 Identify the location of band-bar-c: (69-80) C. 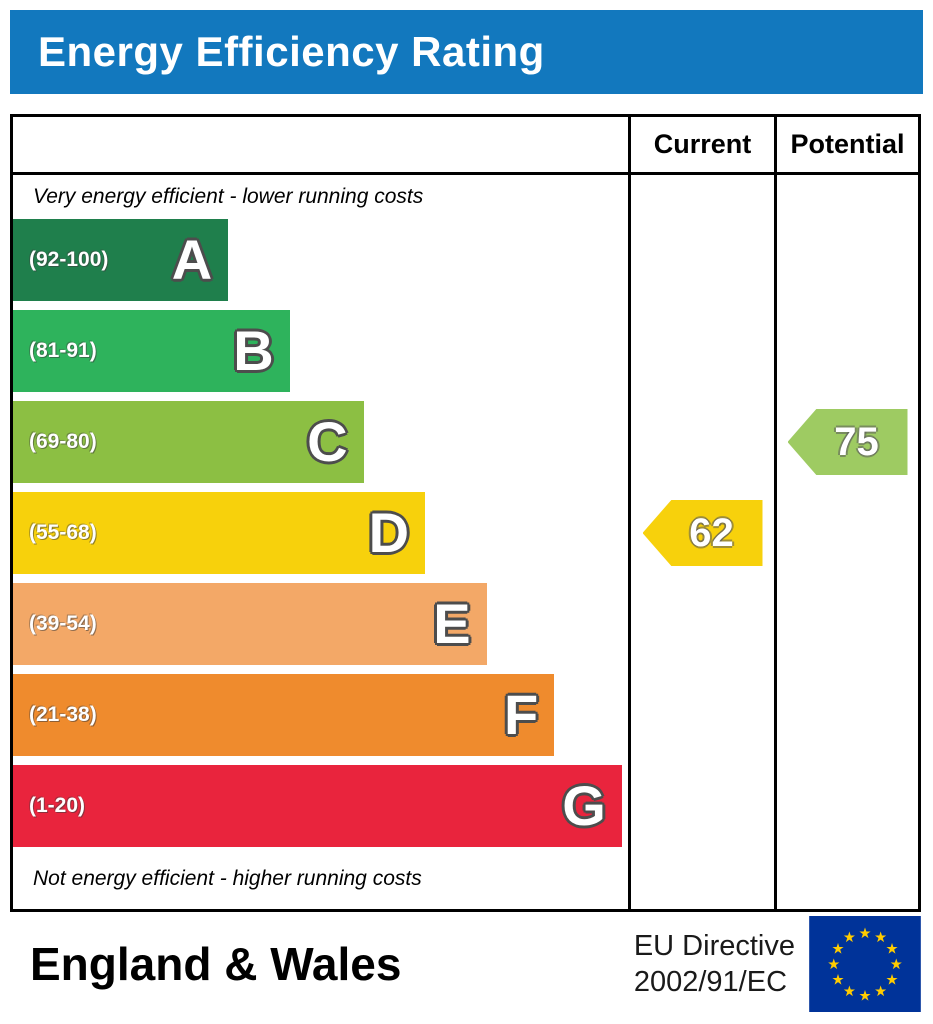
(188, 442).